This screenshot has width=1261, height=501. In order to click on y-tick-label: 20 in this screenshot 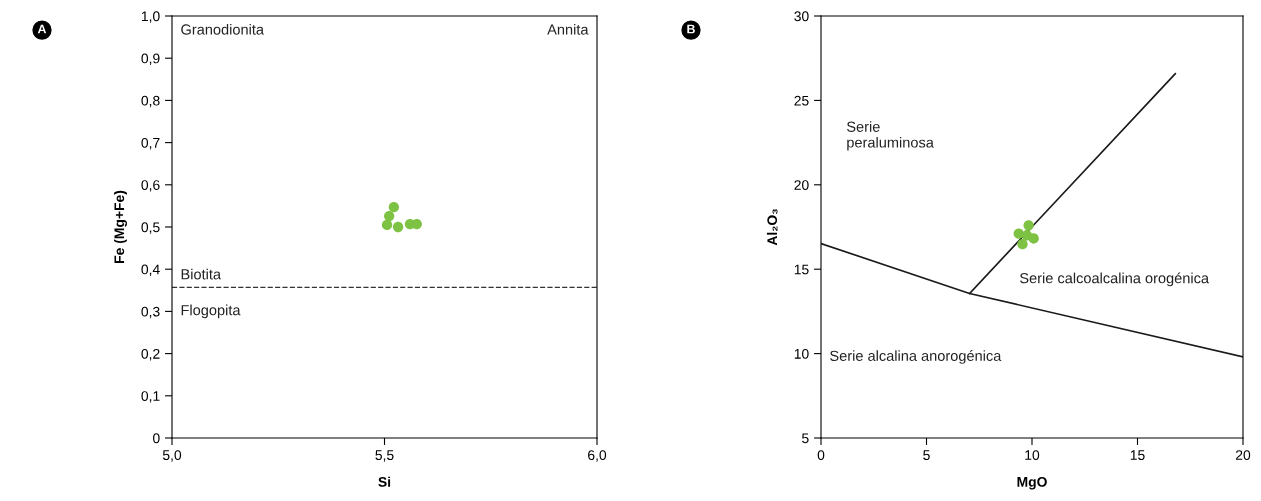, I will do `click(801, 185)`.